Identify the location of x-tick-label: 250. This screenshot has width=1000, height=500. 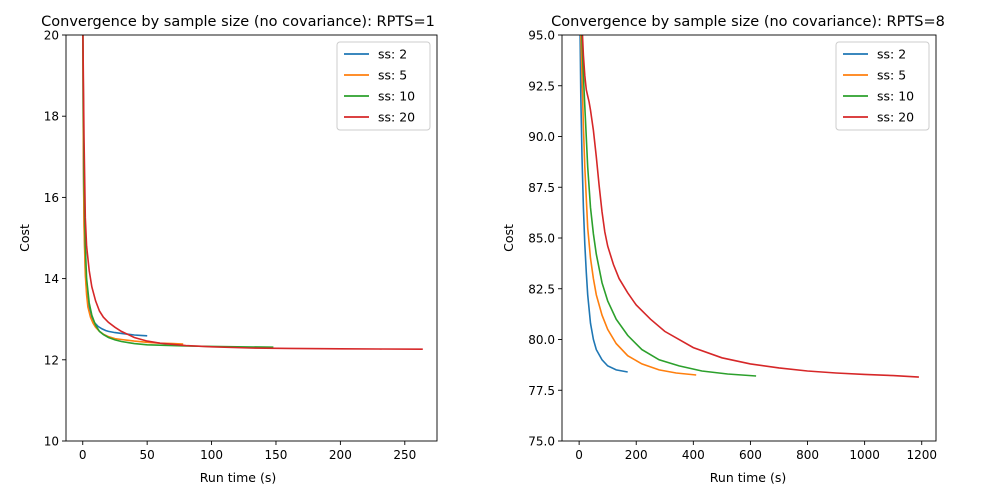
(404, 455).